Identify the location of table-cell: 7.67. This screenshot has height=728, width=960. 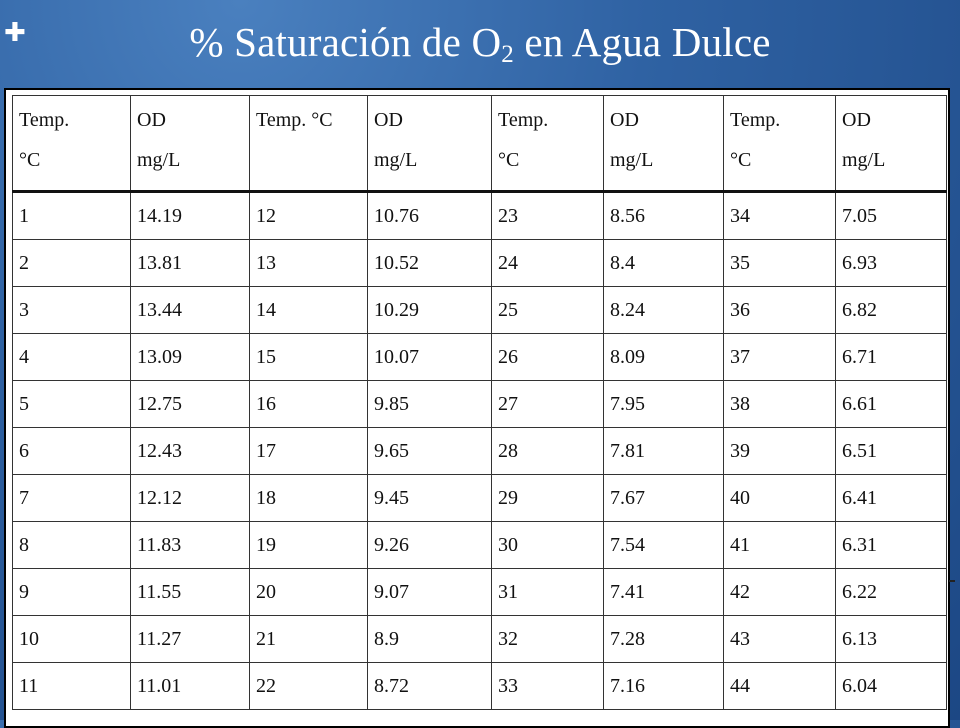
(663, 498).